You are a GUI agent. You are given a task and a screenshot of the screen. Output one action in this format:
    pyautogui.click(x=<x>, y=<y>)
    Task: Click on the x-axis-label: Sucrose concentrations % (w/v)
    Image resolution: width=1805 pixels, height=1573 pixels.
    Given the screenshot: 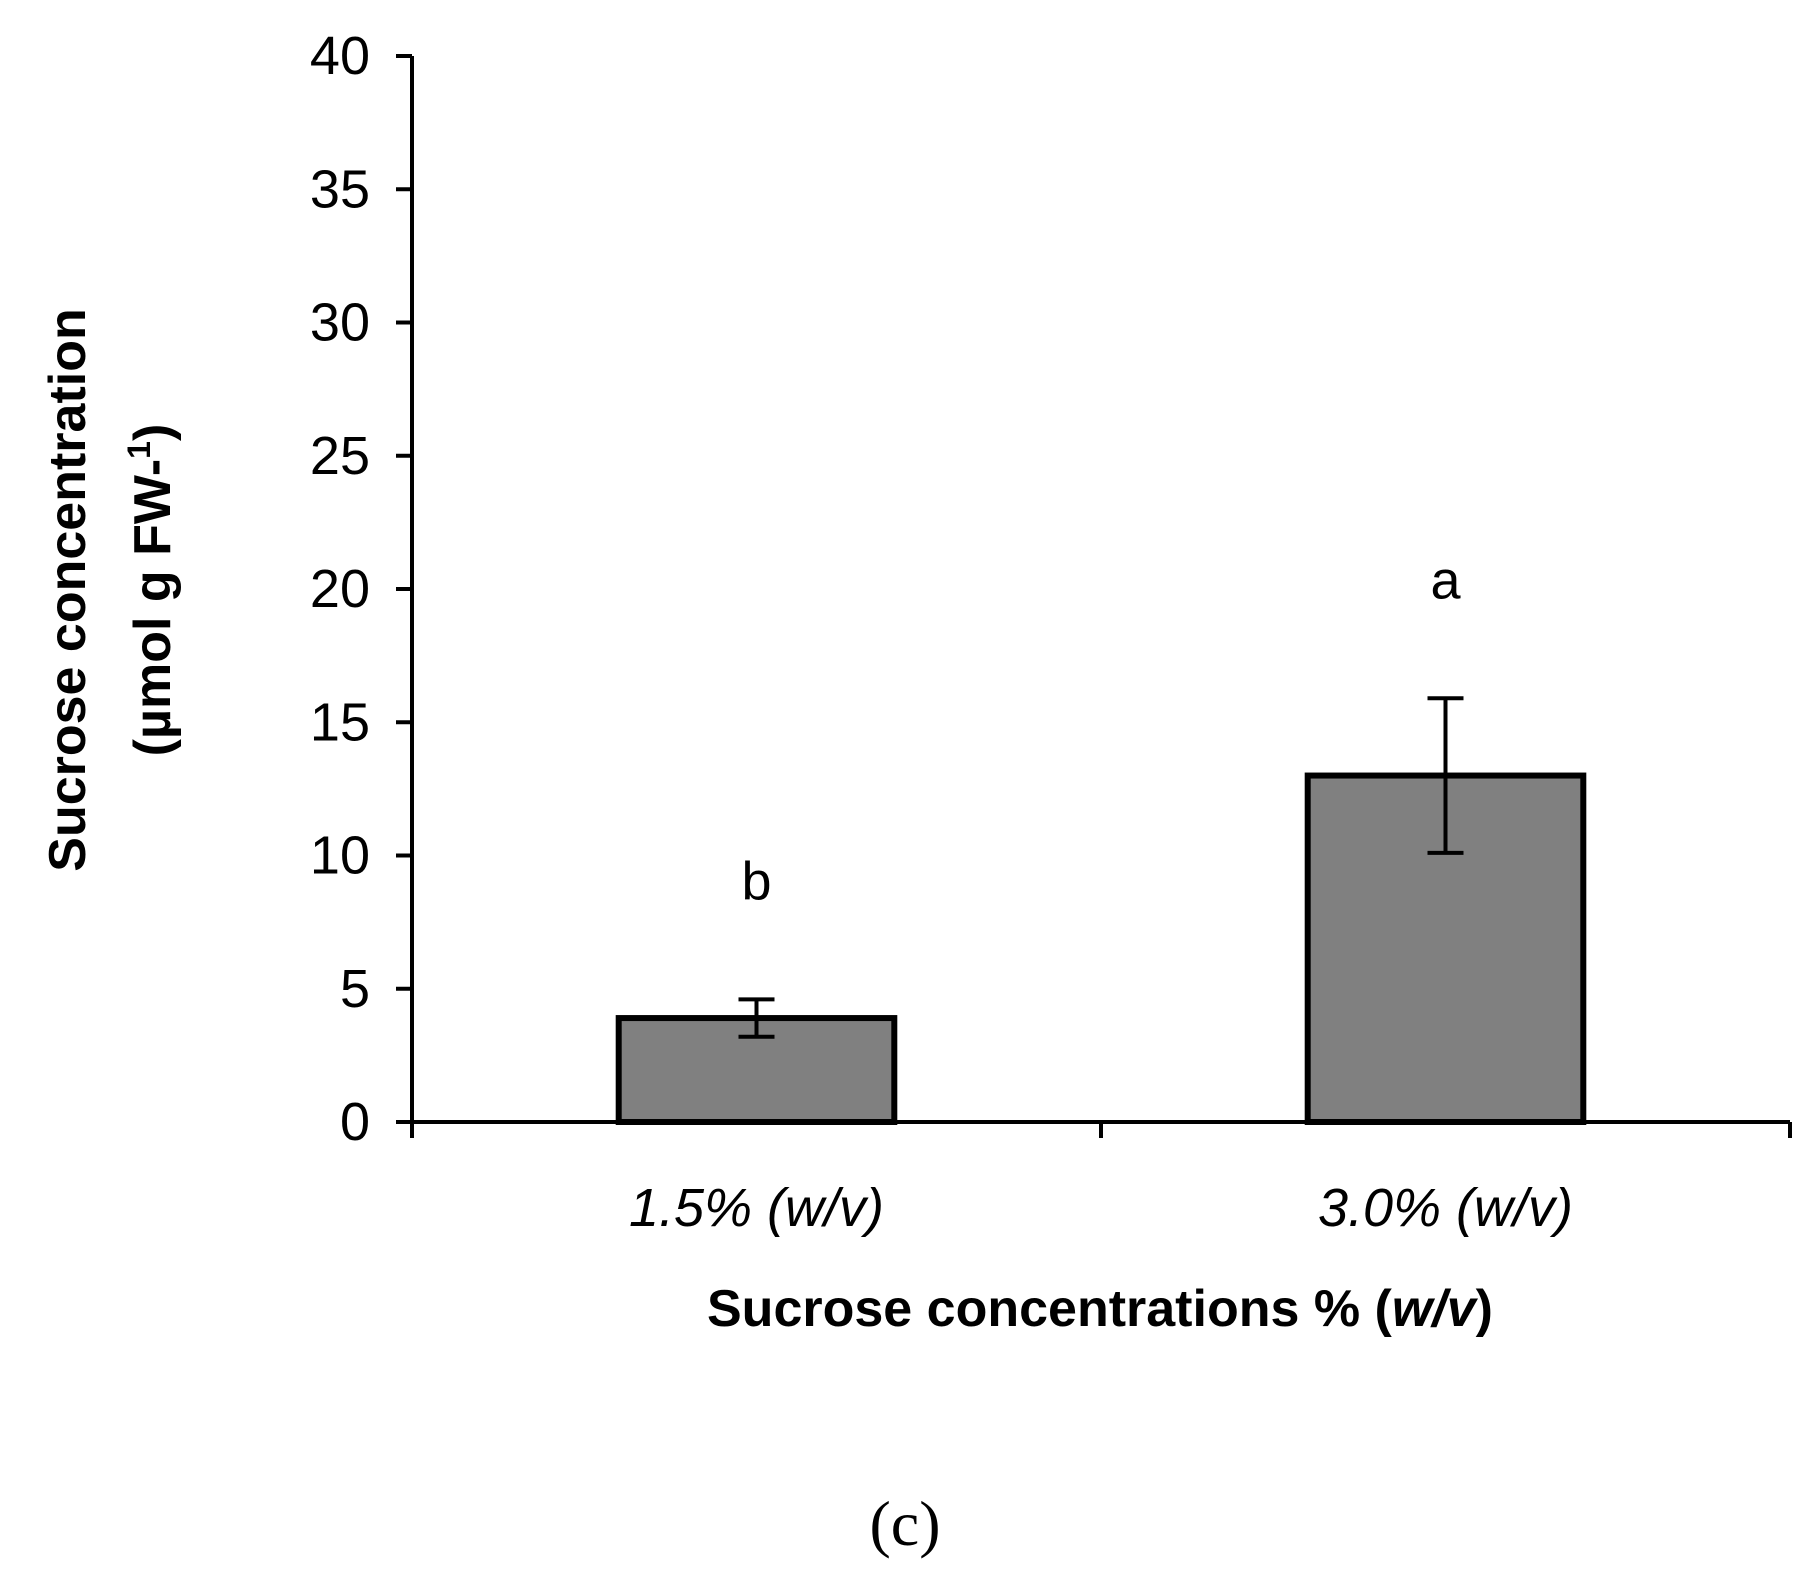 What is the action you would take?
    pyautogui.click(x=1100, y=1309)
    